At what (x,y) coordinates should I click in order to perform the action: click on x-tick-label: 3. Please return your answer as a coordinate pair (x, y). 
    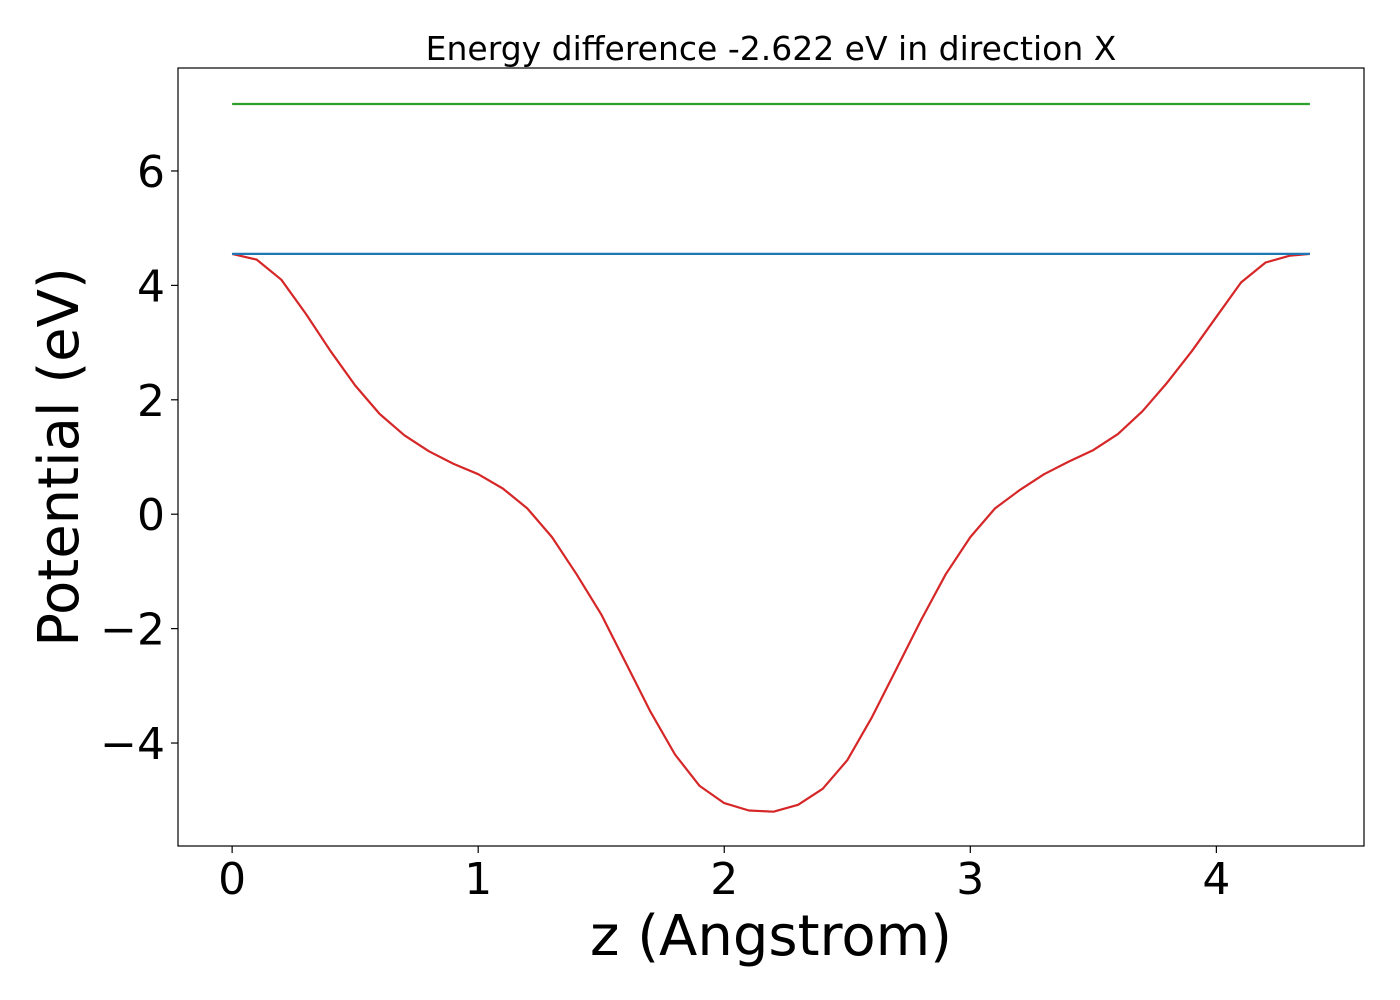
    Looking at the image, I should click on (970, 879).